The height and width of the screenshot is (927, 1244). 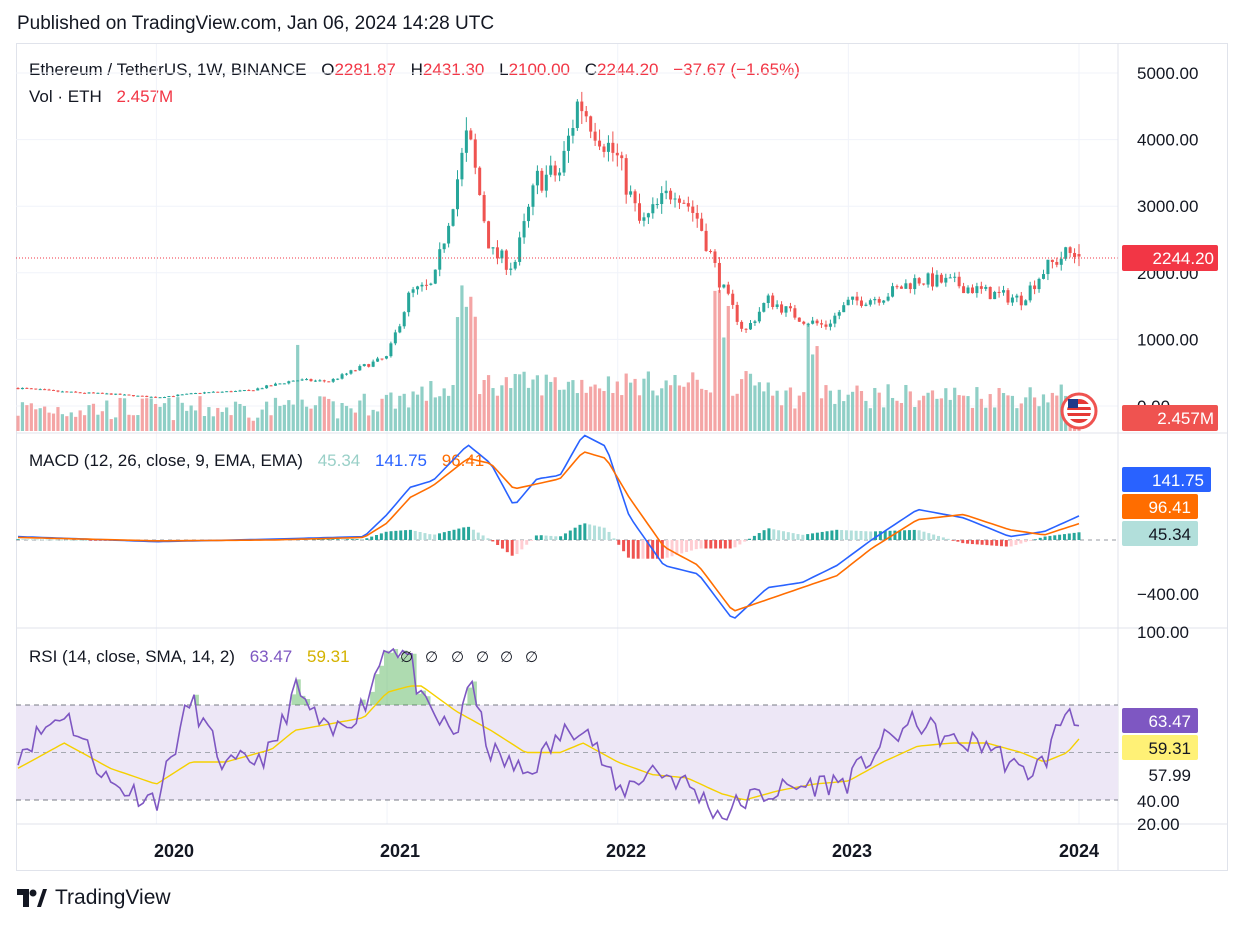 I want to click on tradingview-logo: TradingView, so click(x=94, y=898).